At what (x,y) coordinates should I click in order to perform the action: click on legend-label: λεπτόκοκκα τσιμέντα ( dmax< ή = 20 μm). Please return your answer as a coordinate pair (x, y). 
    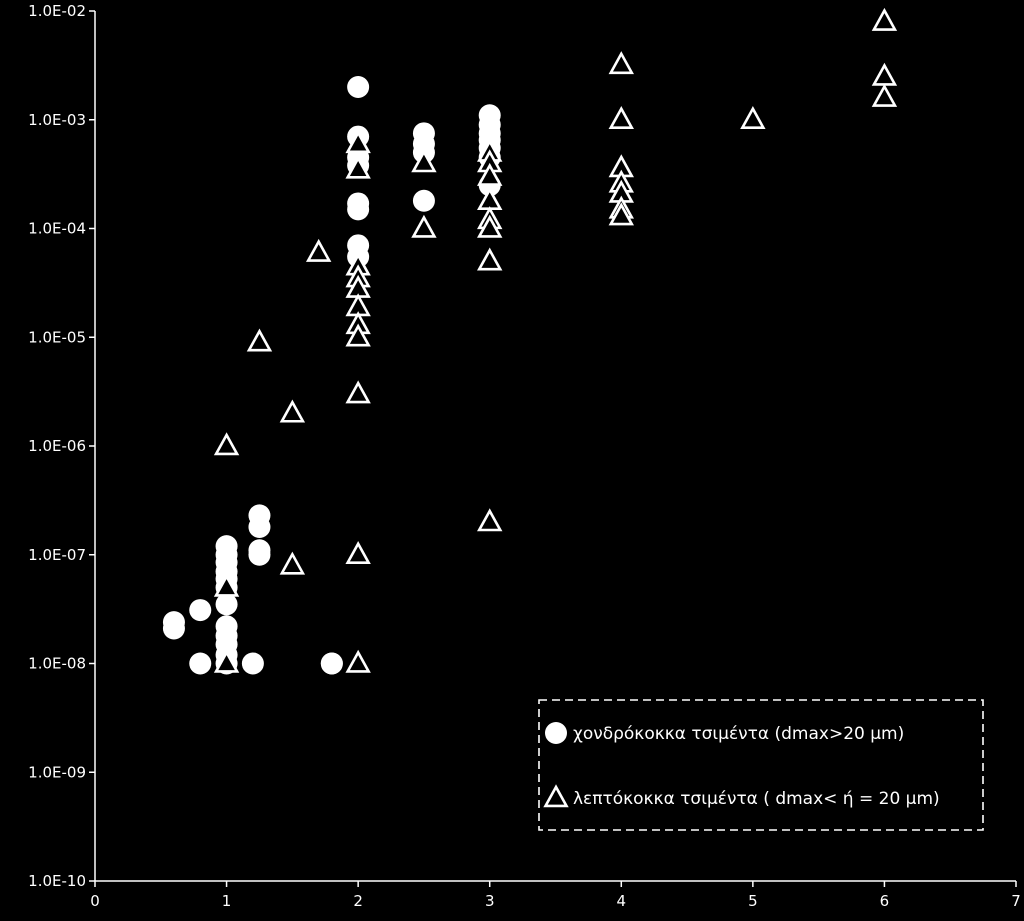
    Looking at the image, I should click on (756, 799).